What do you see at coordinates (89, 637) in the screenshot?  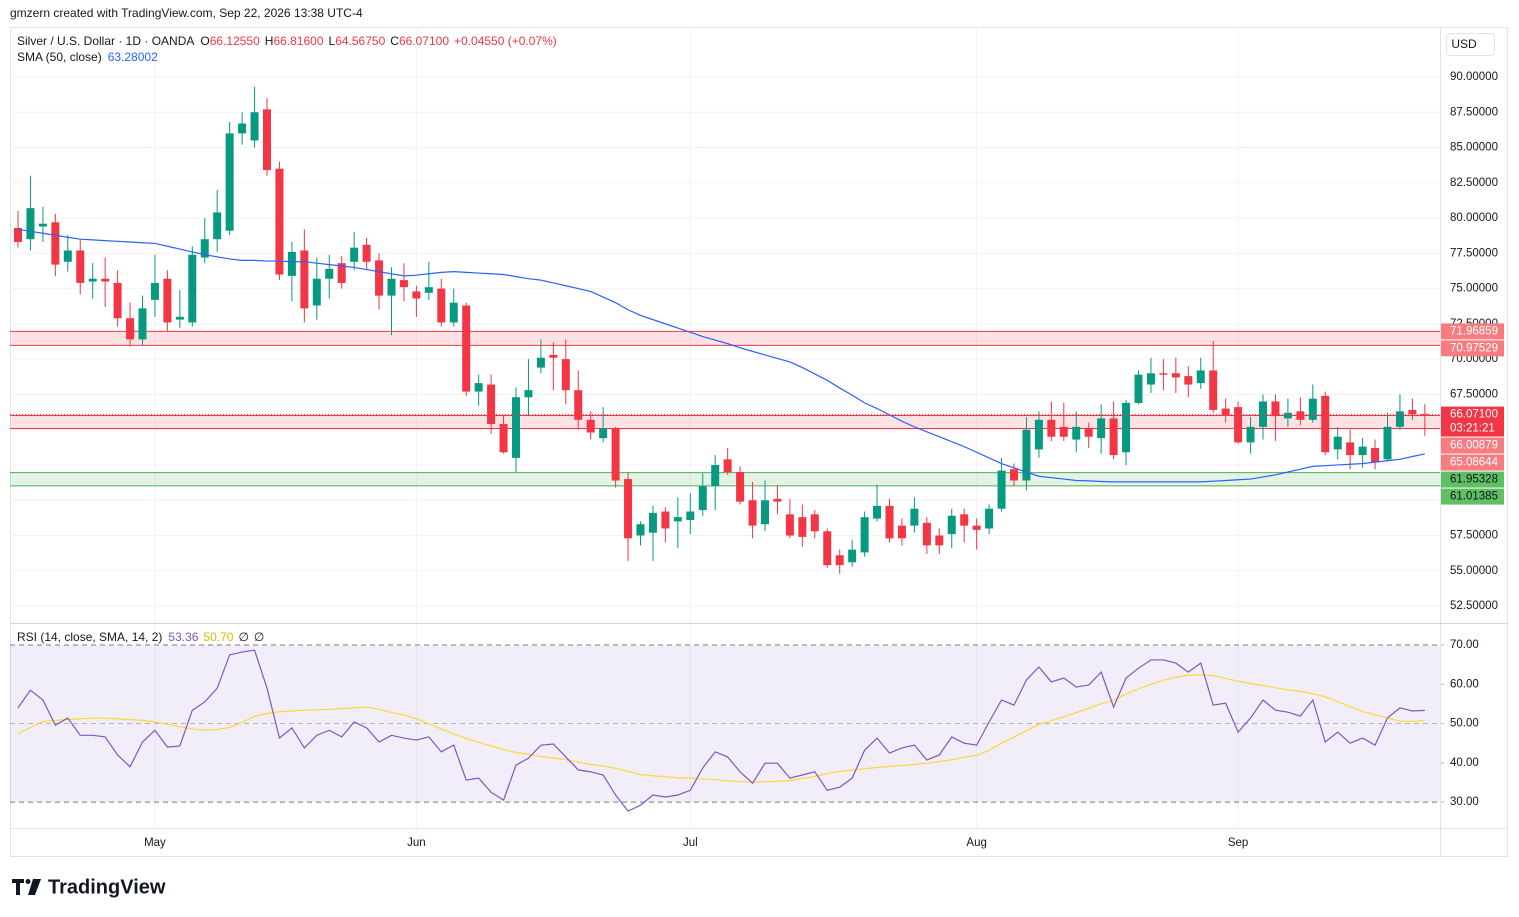 I see `legend-title: RSI (14, close, SMA, 14, 2)` at bounding box center [89, 637].